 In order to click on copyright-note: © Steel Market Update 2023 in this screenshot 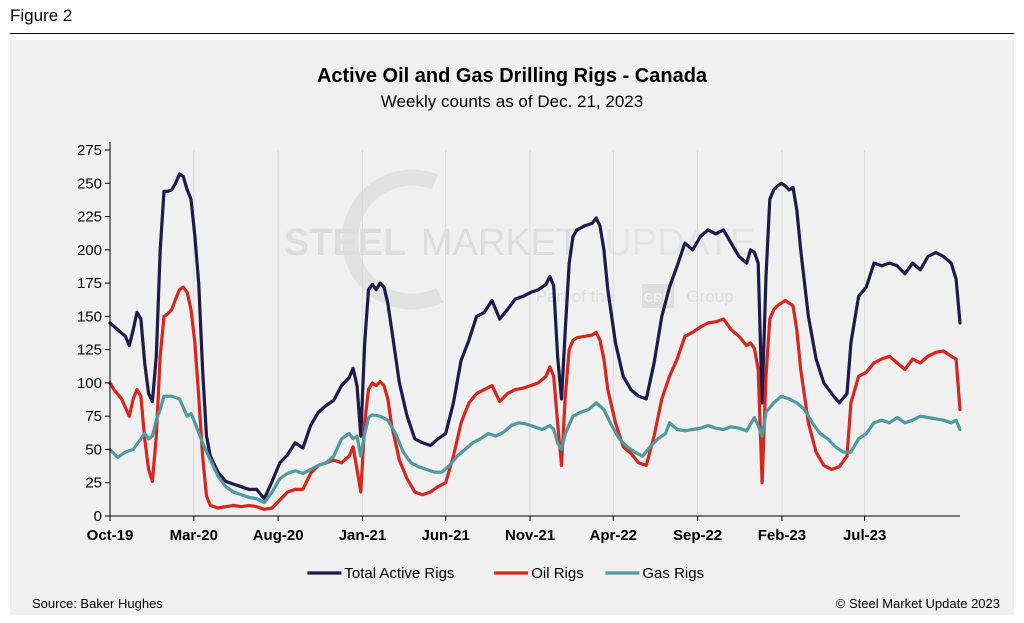, I will do `click(917, 603)`.